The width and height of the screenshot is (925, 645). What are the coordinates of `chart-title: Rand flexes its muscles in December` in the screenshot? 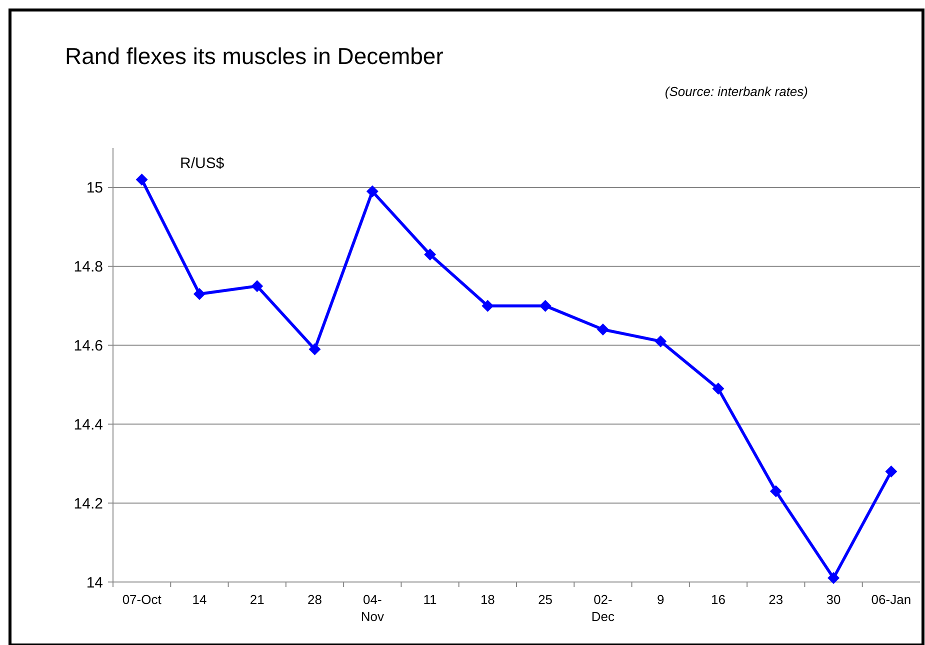 It's located at (254, 56).